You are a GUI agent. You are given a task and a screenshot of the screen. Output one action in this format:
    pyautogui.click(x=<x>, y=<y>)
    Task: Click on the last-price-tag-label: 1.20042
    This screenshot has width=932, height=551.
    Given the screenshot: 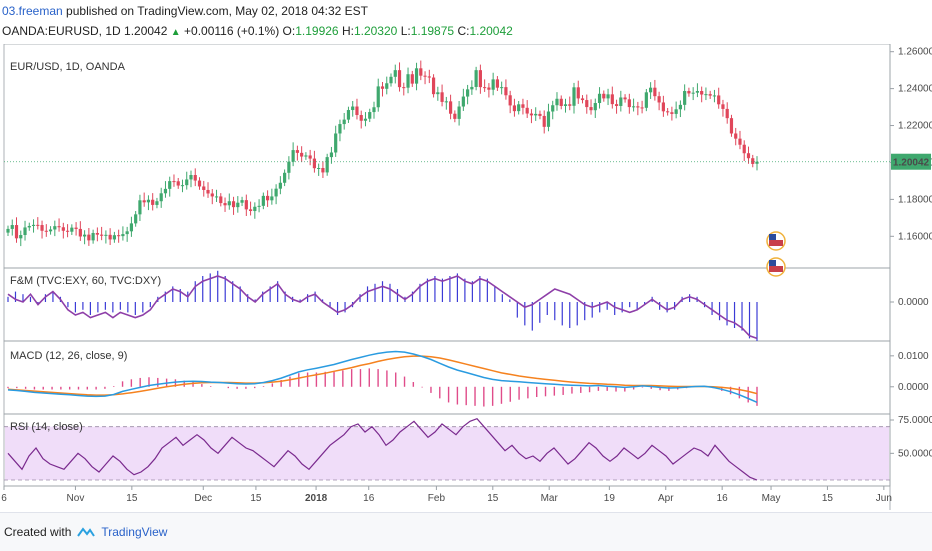 What is the action you would take?
    pyautogui.click(x=911, y=163)
    